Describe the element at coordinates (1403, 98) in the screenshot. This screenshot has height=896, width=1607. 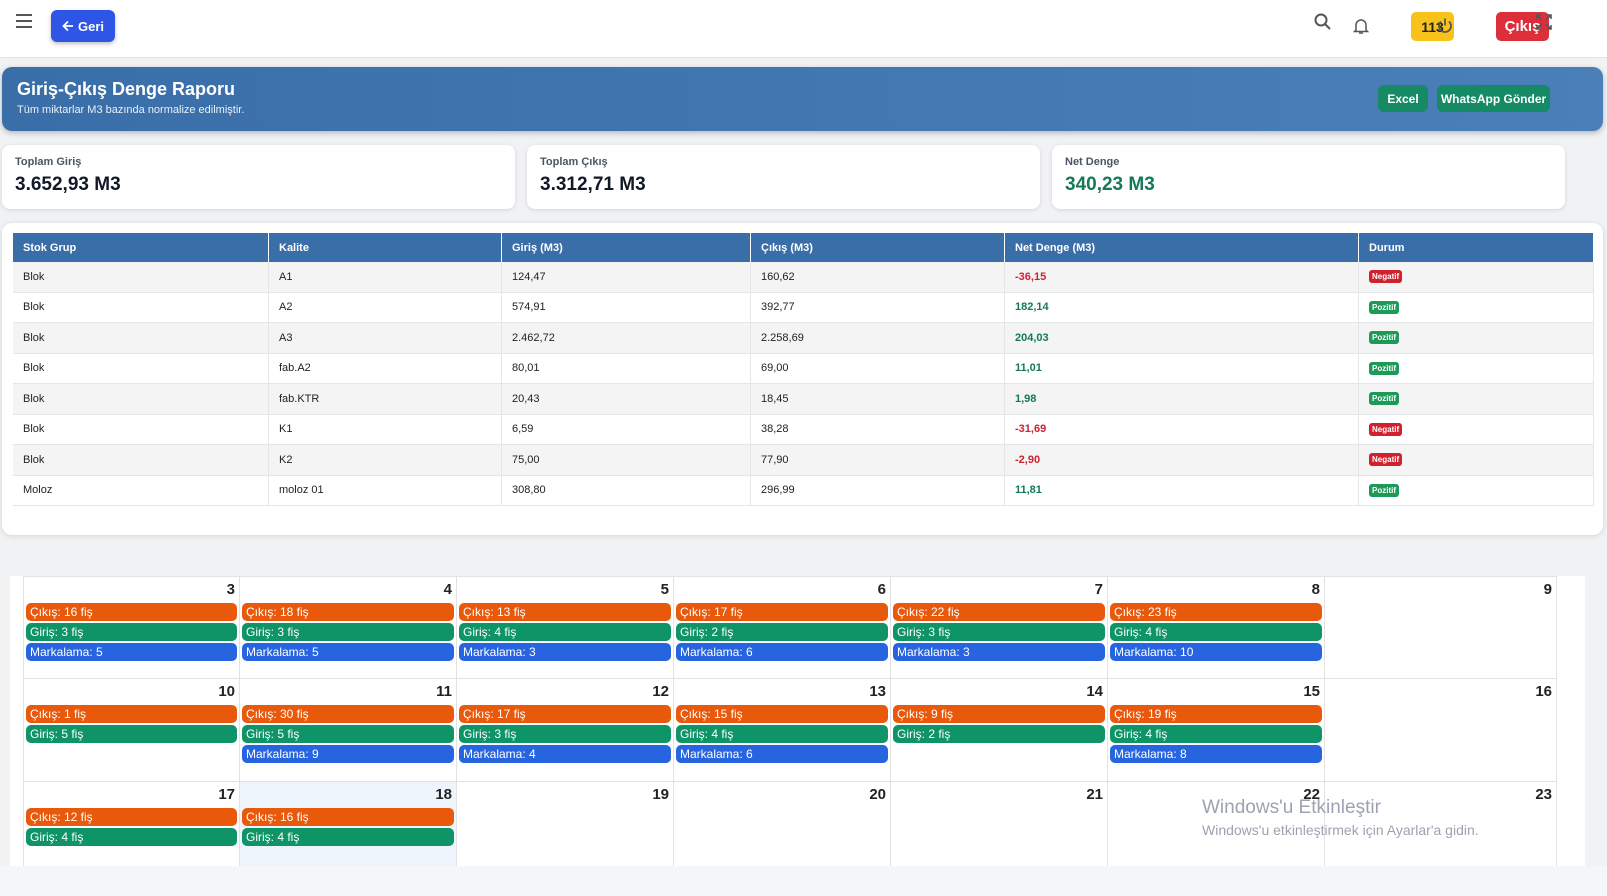
I see `excel-button: Excel` at that location.